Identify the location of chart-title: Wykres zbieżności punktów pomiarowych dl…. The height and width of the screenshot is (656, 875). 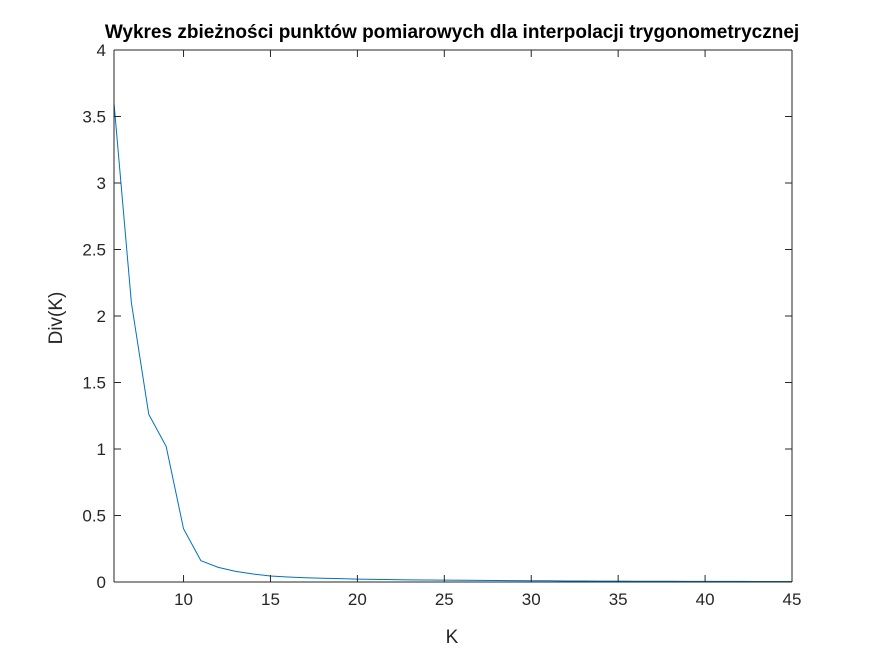
(452, 32).